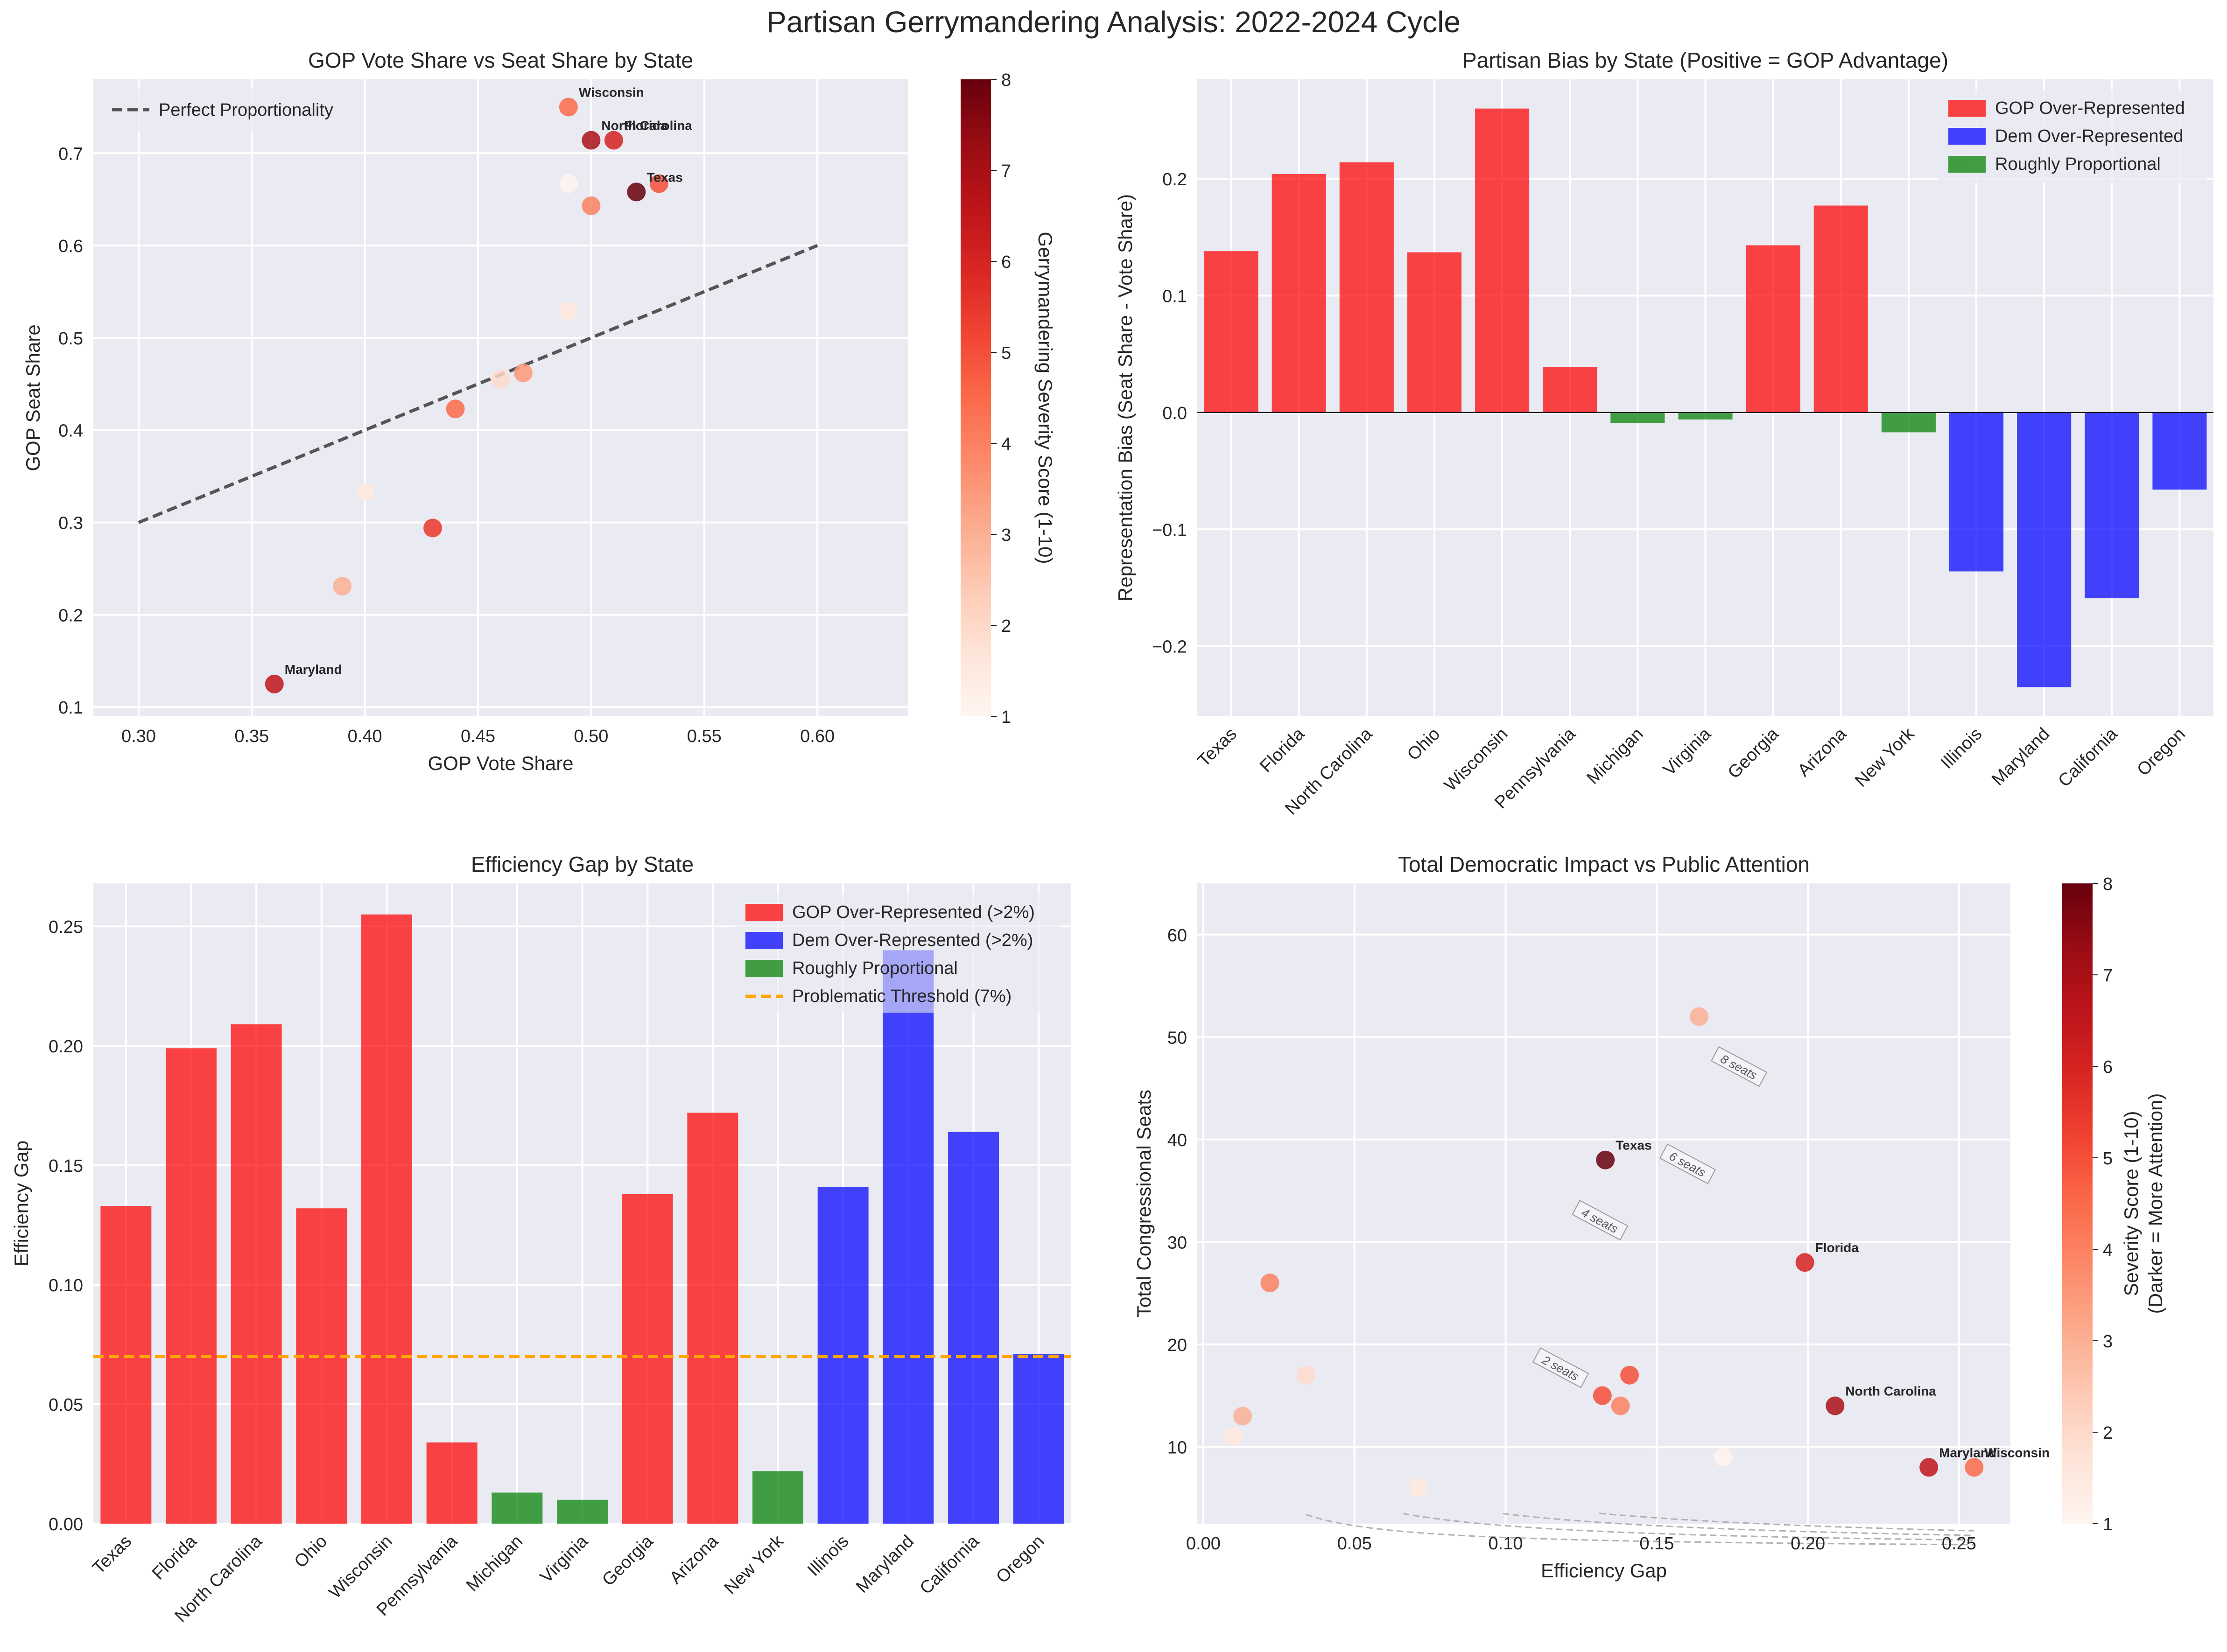 This screenshot has height=1652, width=2227. What do you see at coordinates (1698, 1016) in the screenshot?
I see `p4-point-california` at bounding box center [1698, 1016].